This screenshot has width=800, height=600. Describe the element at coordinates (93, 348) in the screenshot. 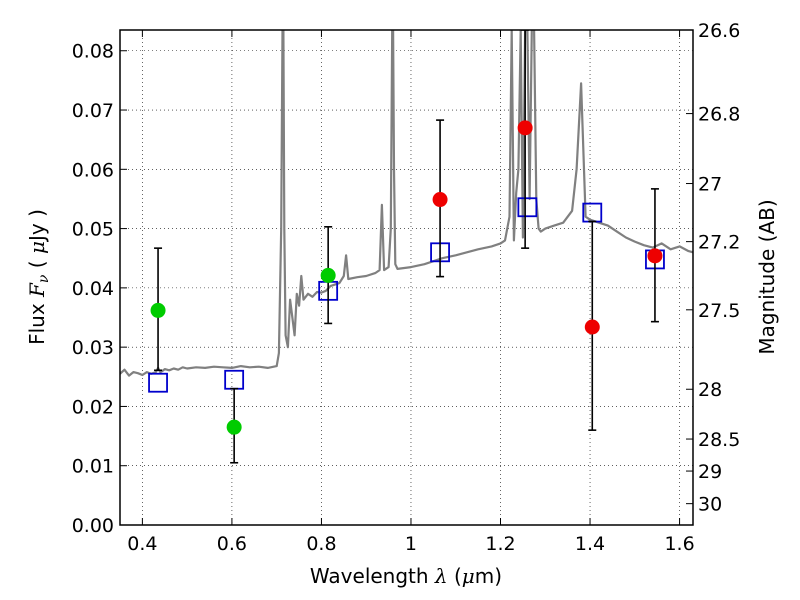

I see `y-tick-label: 0.03` at that location.